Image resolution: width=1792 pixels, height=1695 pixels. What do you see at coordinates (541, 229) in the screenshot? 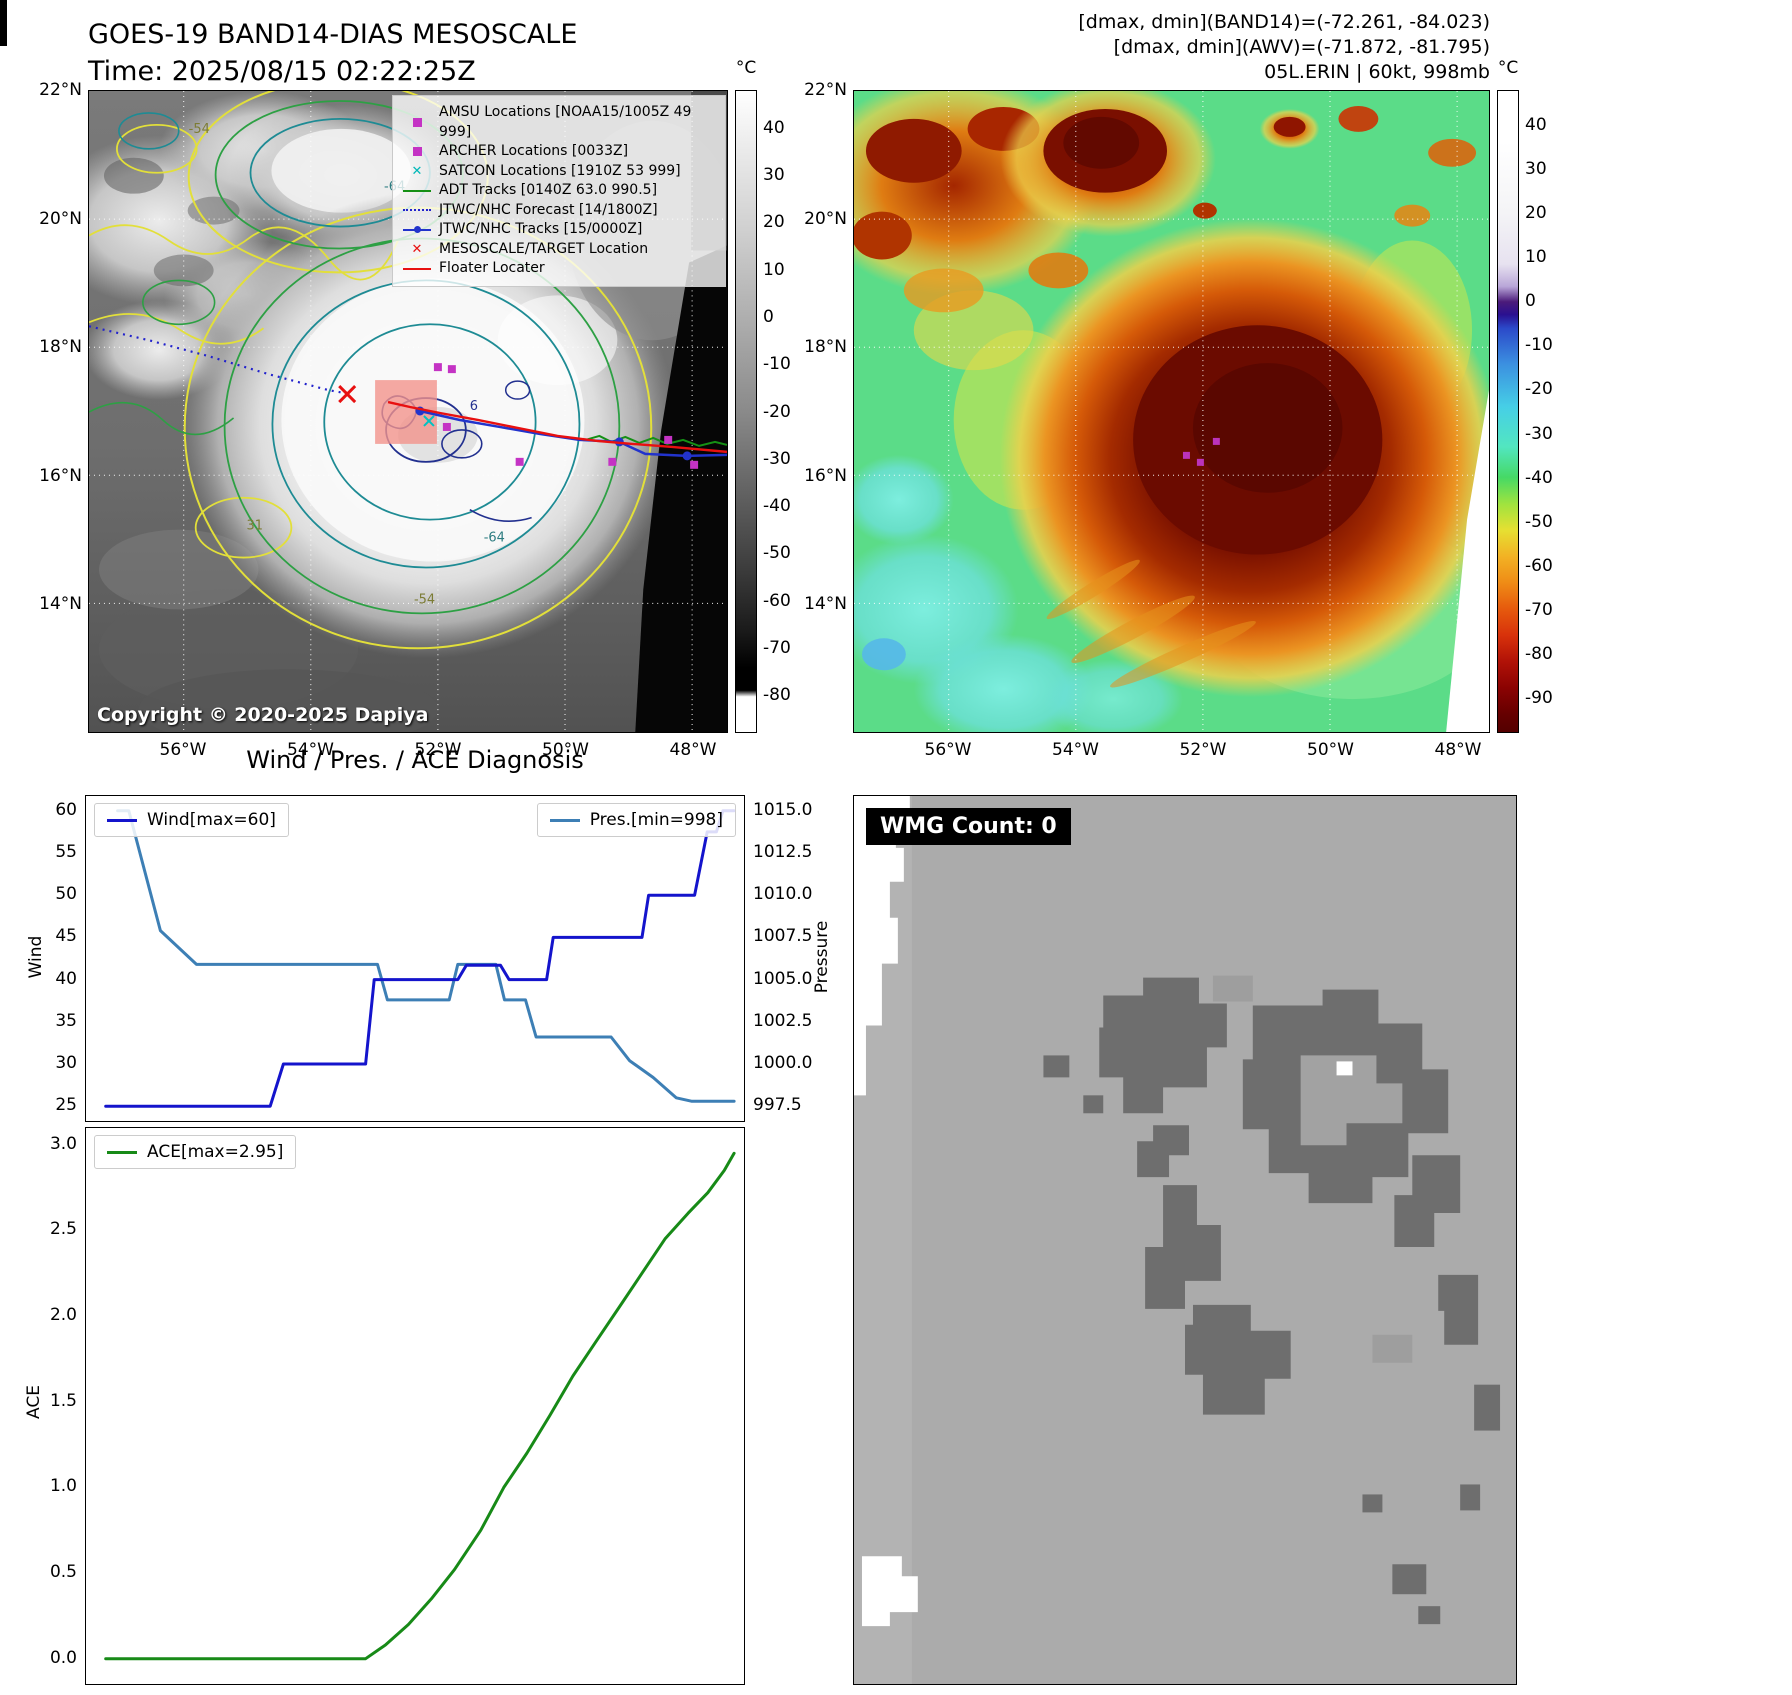
I see `map-legend-label: JTWC/NHC Tracks [15/0000Z]` at bounding box center [541, 229].